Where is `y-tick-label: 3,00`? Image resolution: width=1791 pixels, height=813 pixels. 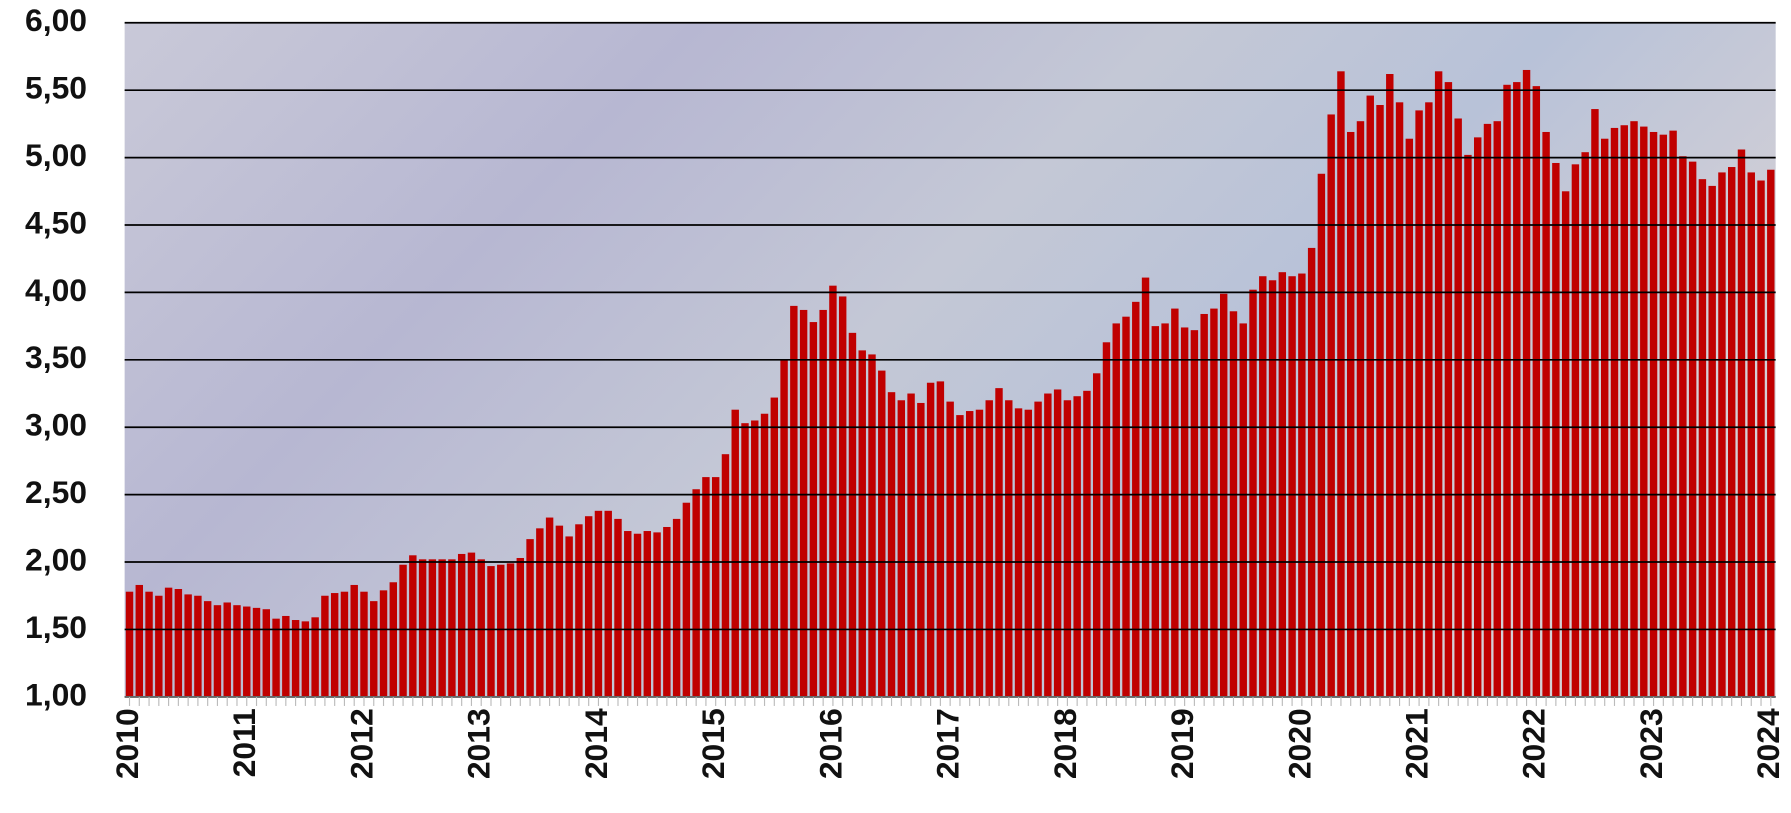
y-tick-label: 3,00 is located at coordinates (56, 425).